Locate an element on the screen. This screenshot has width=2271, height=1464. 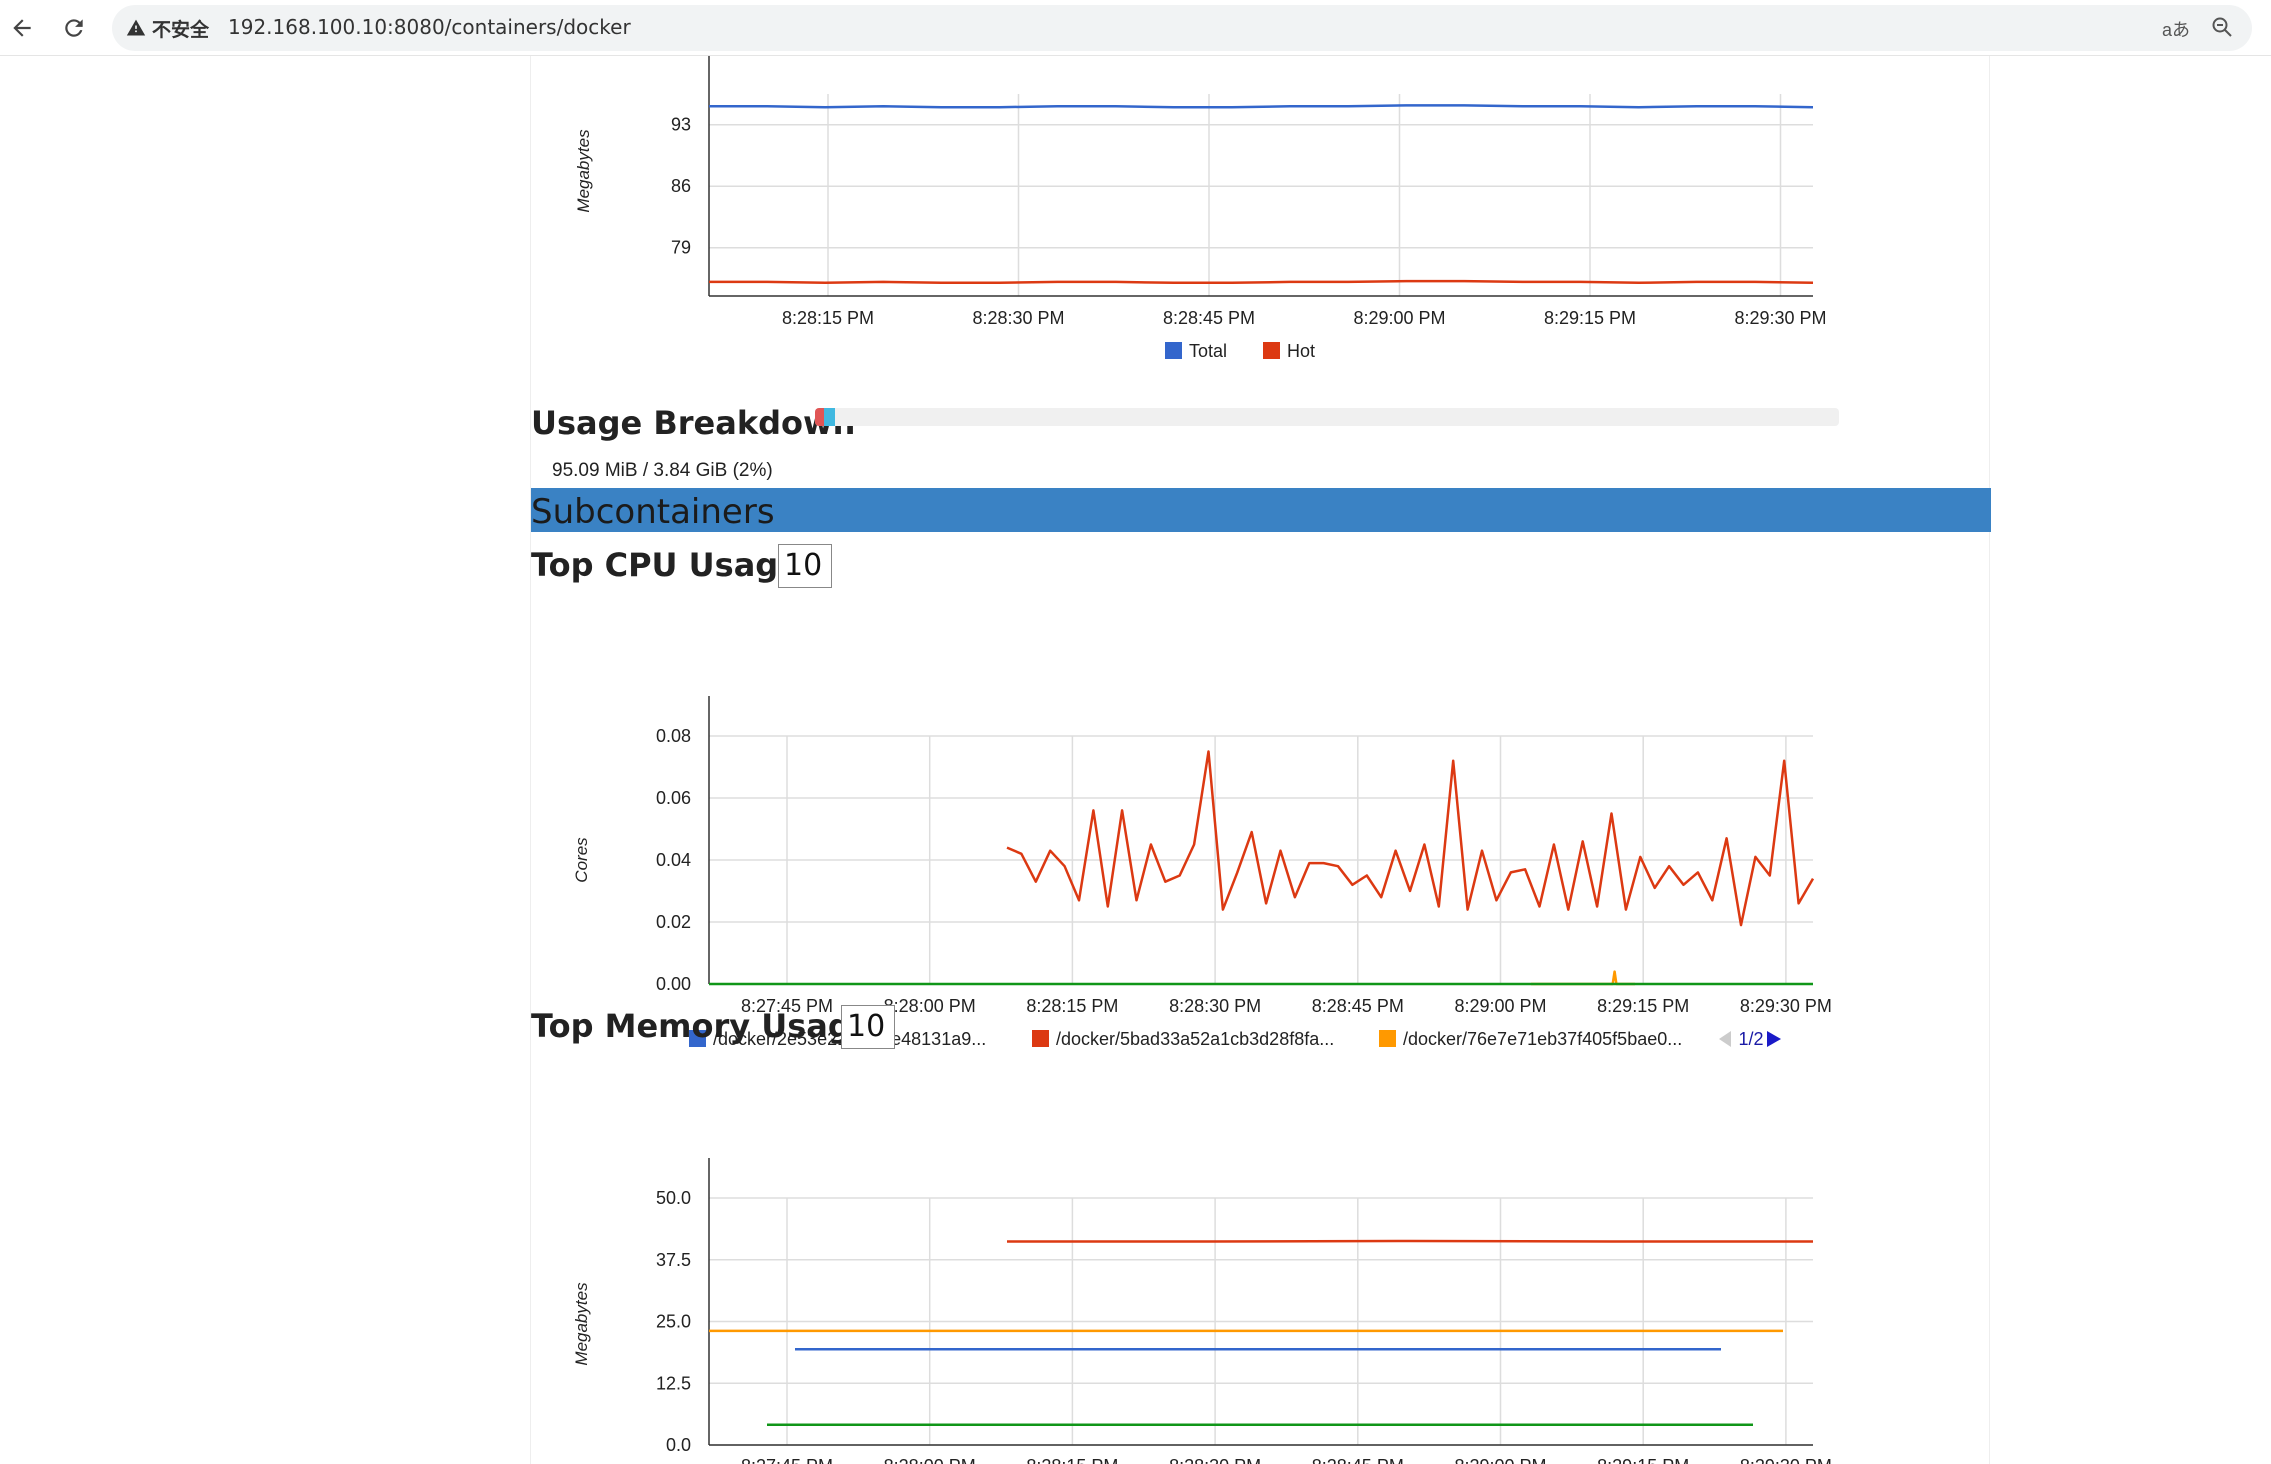
back-arrow-icon is located at coordinates (22, 28).